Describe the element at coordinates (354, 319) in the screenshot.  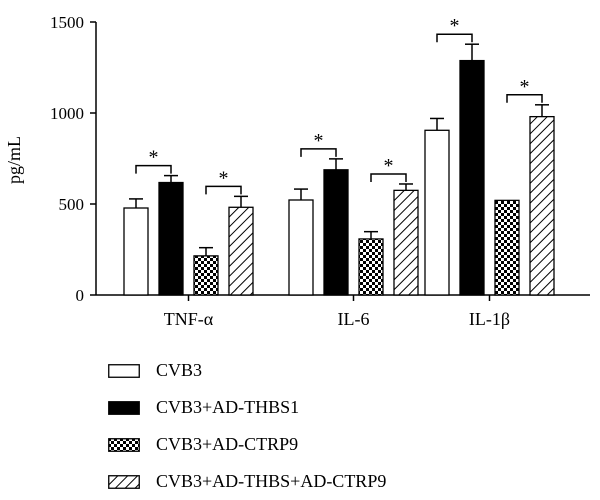
I see `x-tick-label: IL-6` at that location.